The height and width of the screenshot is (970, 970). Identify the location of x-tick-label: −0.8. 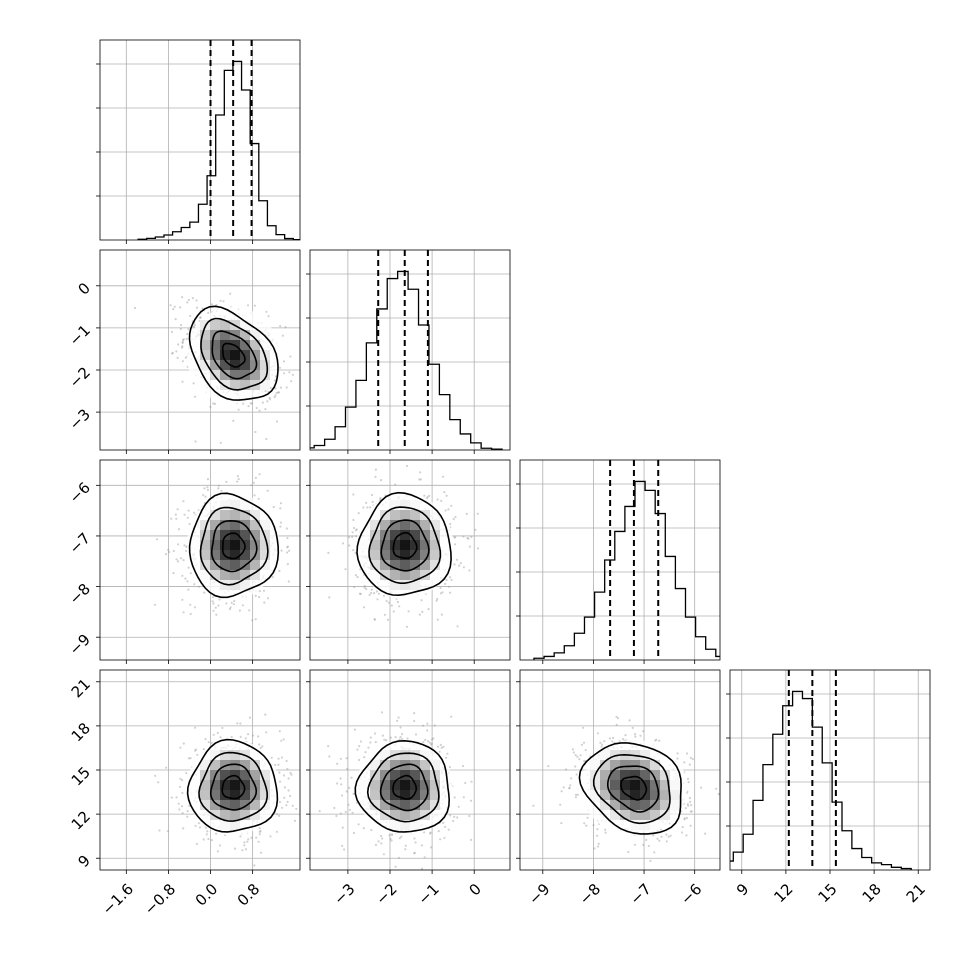
(160, 899).